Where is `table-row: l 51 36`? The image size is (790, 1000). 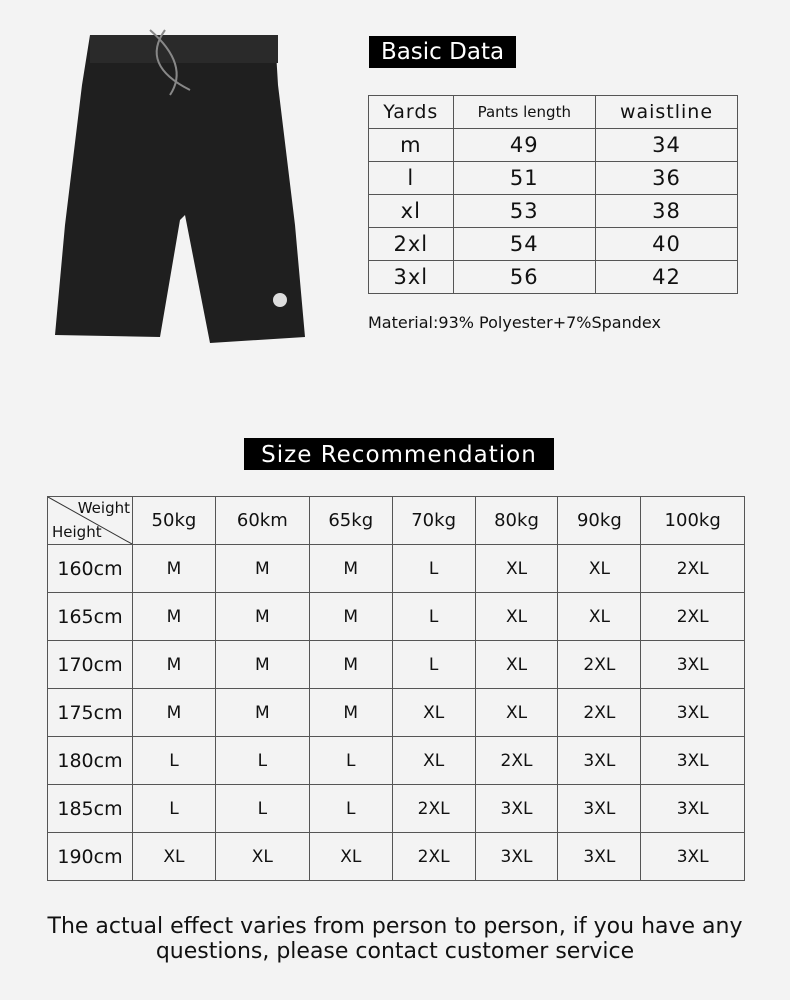
table-row: l 51 36 is located at coordinates (553, 178).